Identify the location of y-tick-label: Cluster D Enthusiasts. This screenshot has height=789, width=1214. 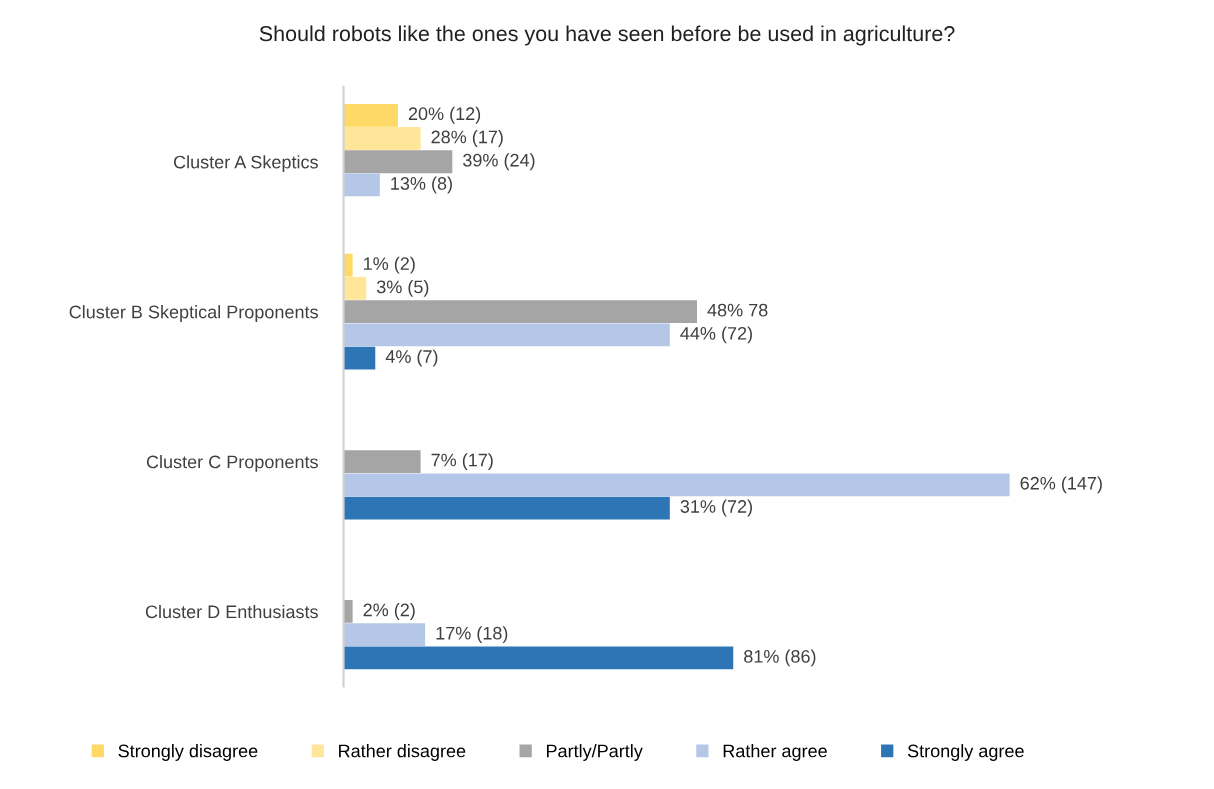
(231, 611).